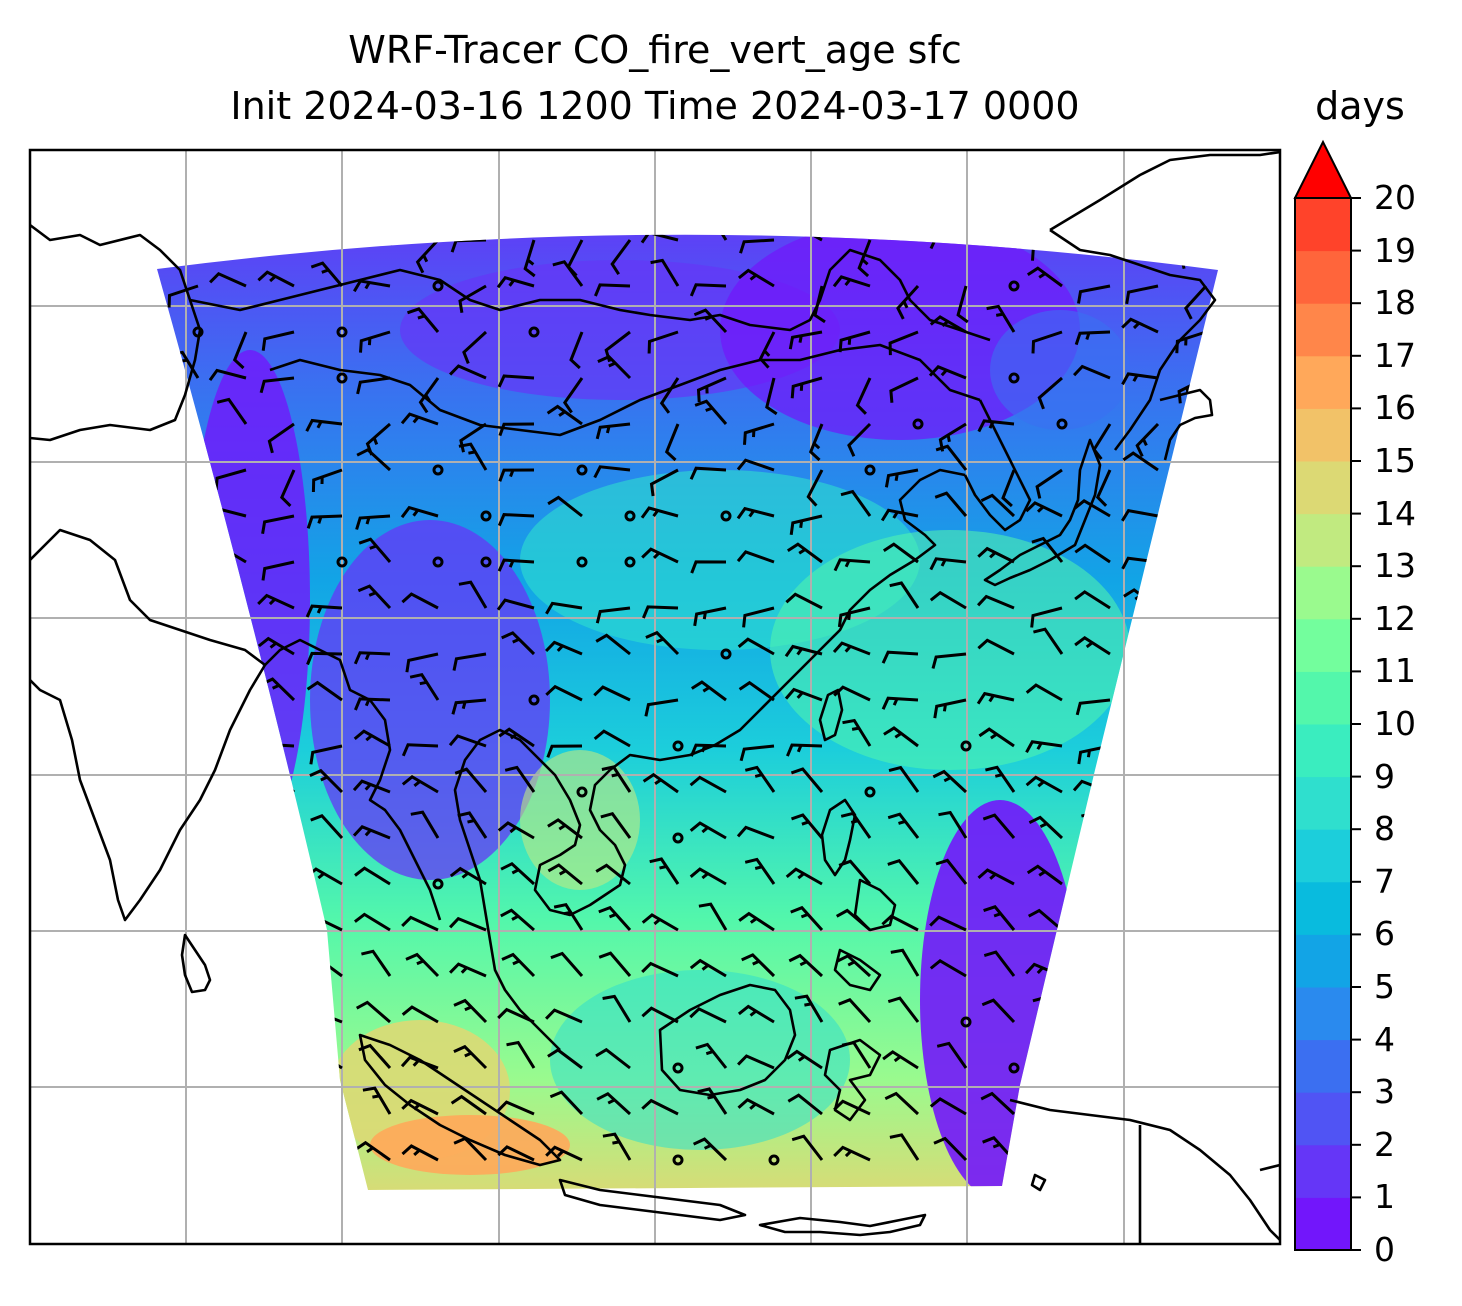 The height and width of the screenshot is (1306, 1462). What do you see at coordinates (1384, 776) in the screenshot?
I see `colorbar-tick-label: 9` at bounding box center [1384, 776].